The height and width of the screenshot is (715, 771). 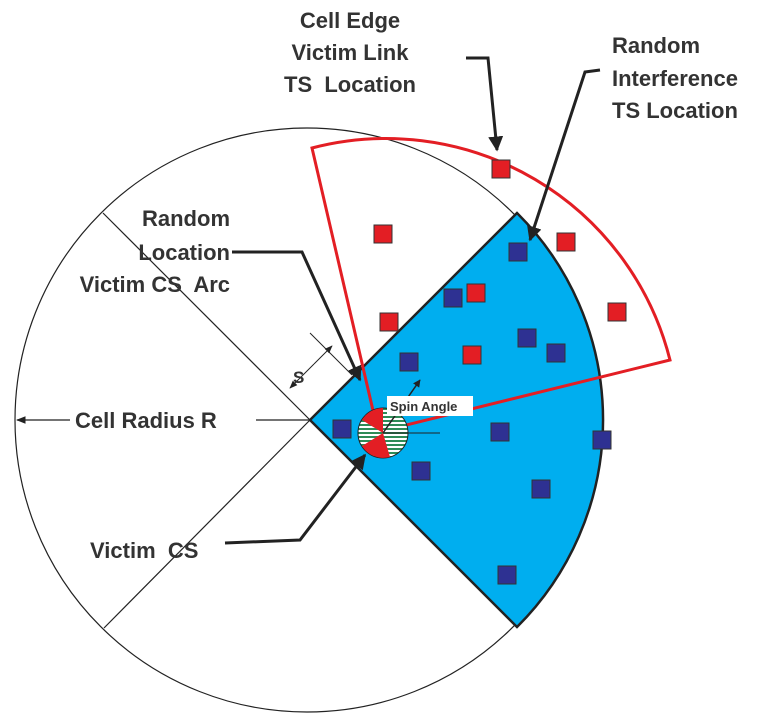 I want to click on label: Victim Link, so click(x=351, y=52).